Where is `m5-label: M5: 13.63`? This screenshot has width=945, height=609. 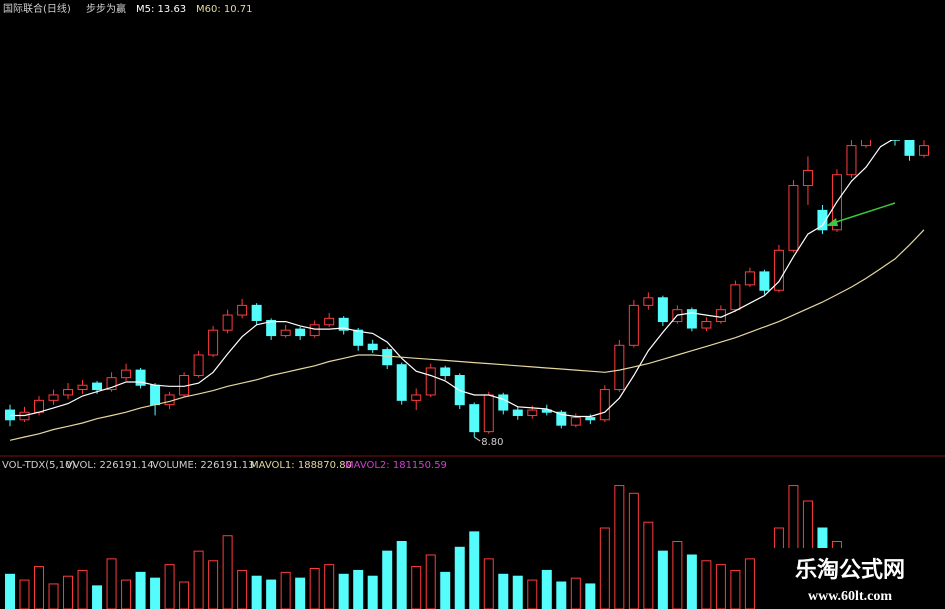
m5-label: M5: 13.63 is located at coordinates (161, 9).